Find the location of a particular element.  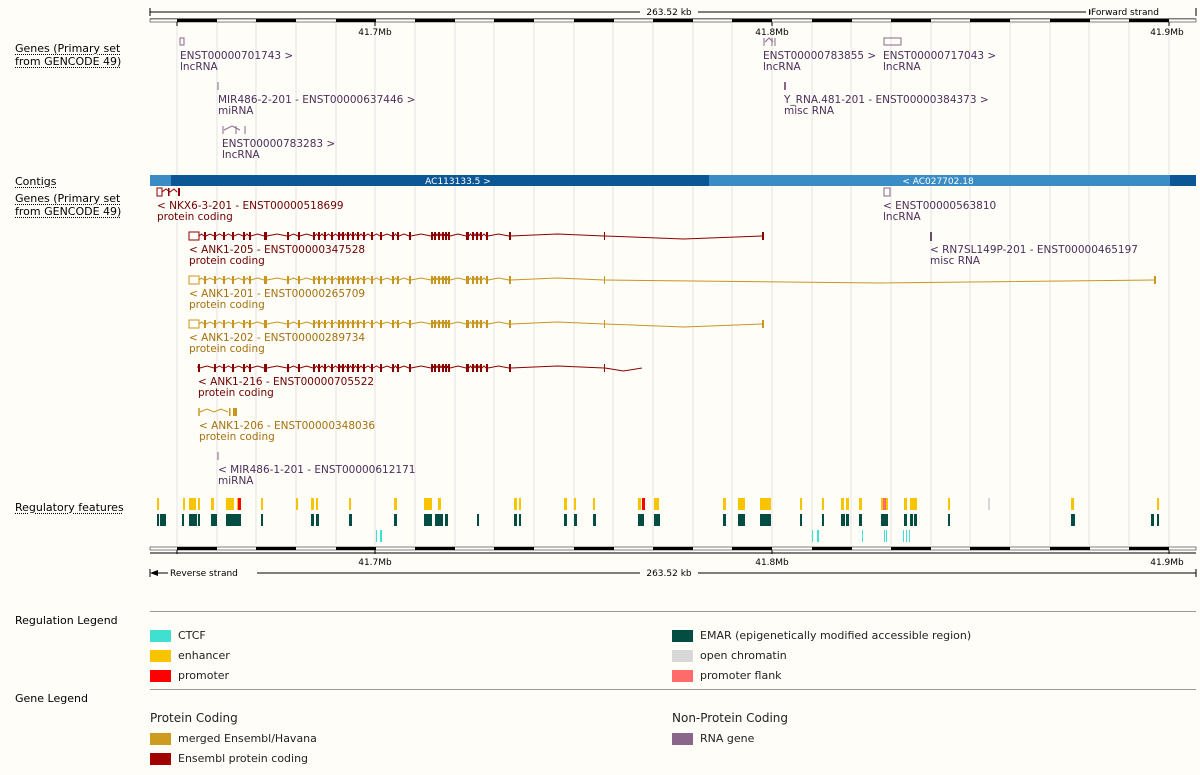

legend-ctcf: CTCF is located at coordinates (178, 635).